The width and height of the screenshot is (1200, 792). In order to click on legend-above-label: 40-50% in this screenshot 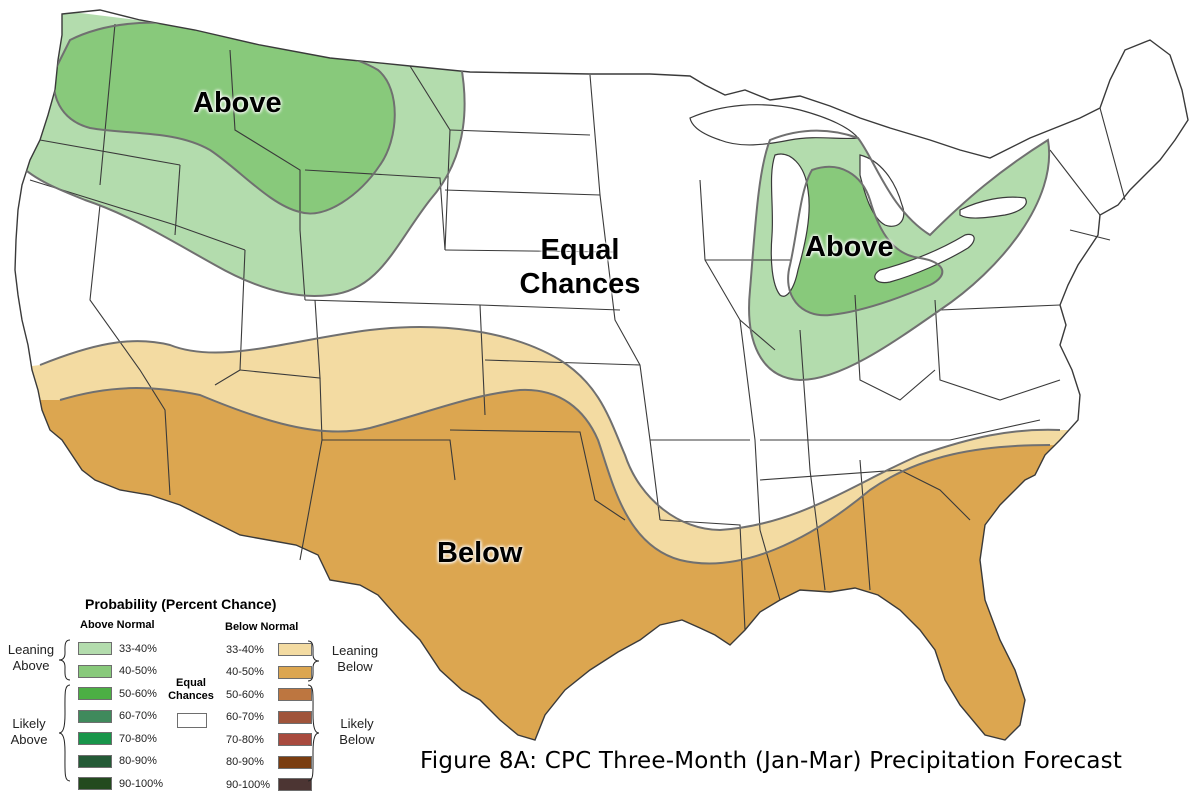, I will do `click(138, 671)`.